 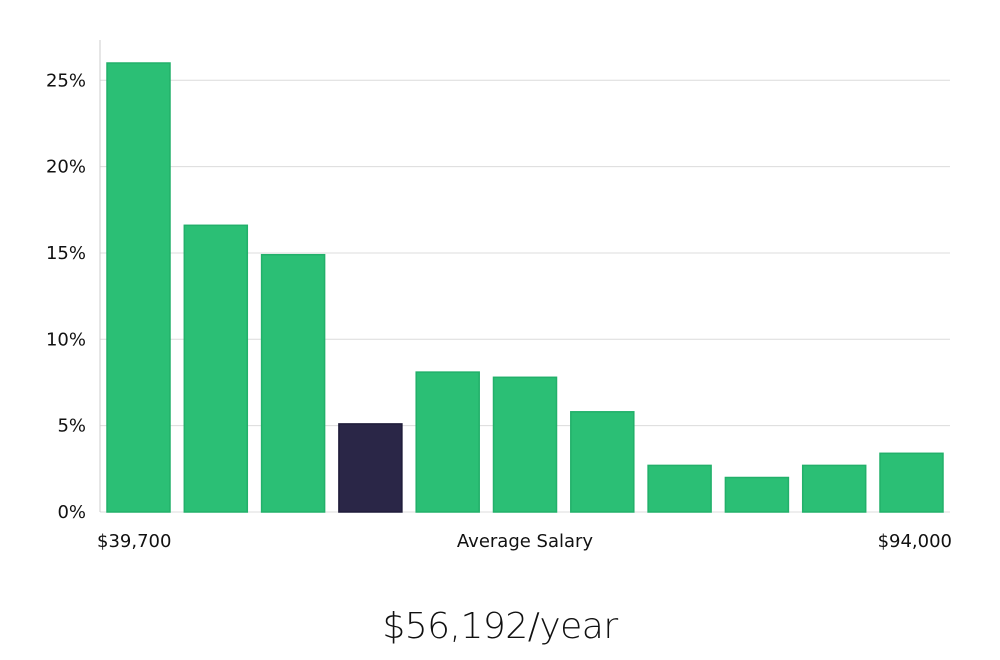 I want to click on y-tick-label-5: 5%, so click(x=71, y=426).